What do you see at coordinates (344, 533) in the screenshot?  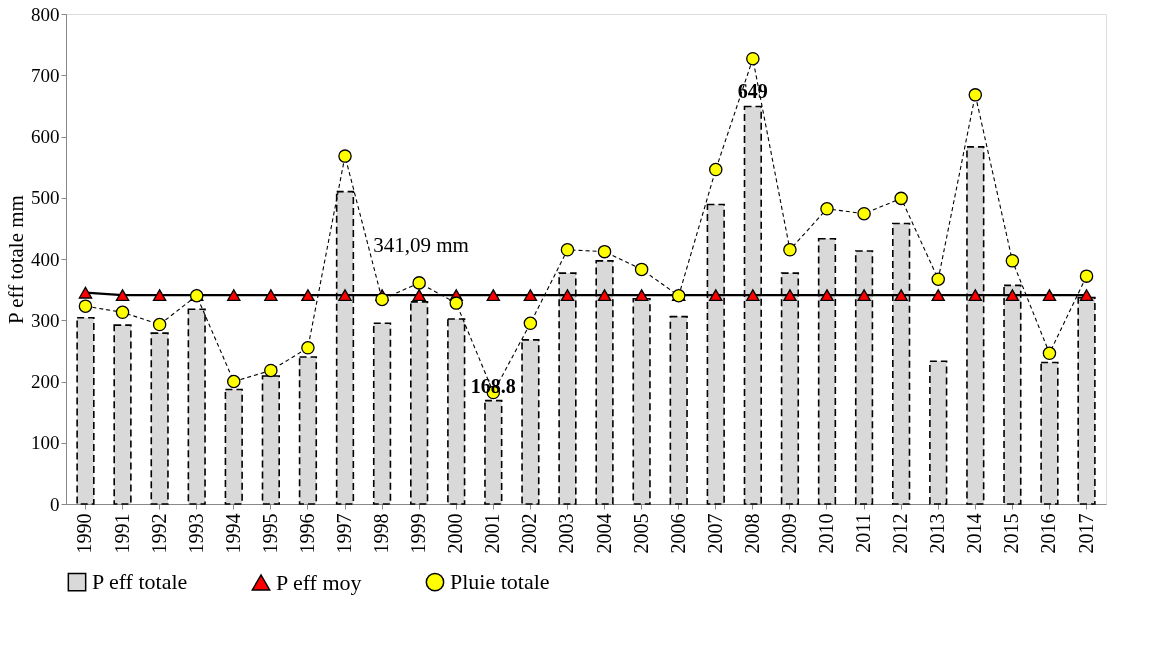 I see `x-tick-label: 1997` at bounding box center [344, 533].